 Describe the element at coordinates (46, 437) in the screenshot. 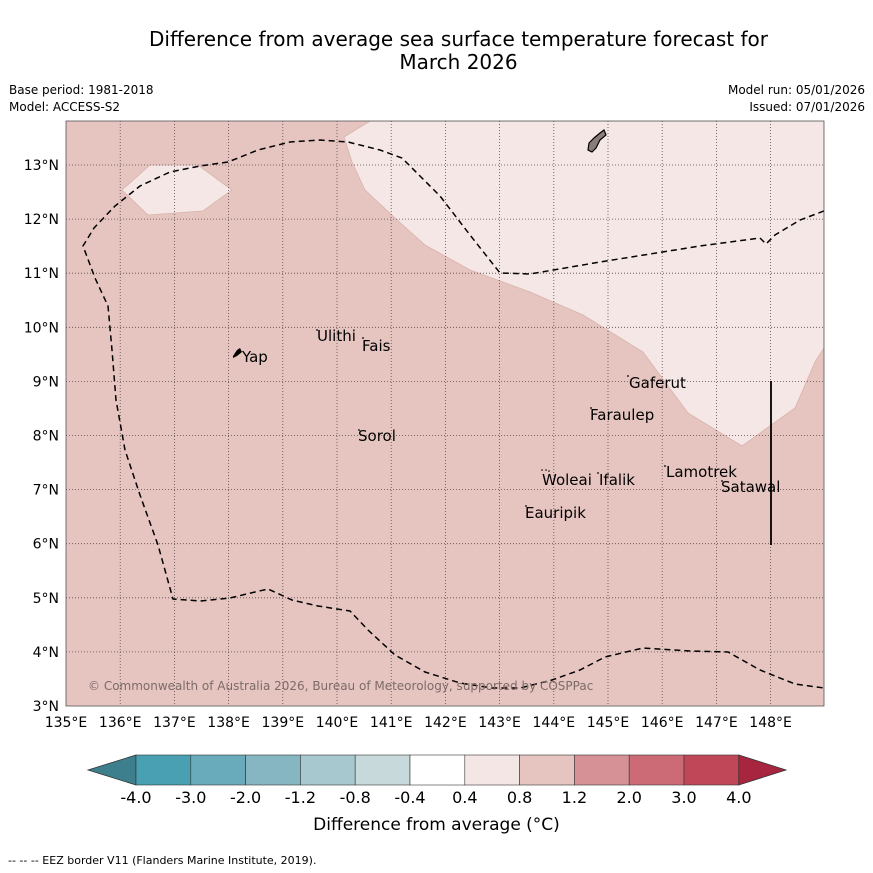

I see `latitude-tick-label: 8°N` at that location.